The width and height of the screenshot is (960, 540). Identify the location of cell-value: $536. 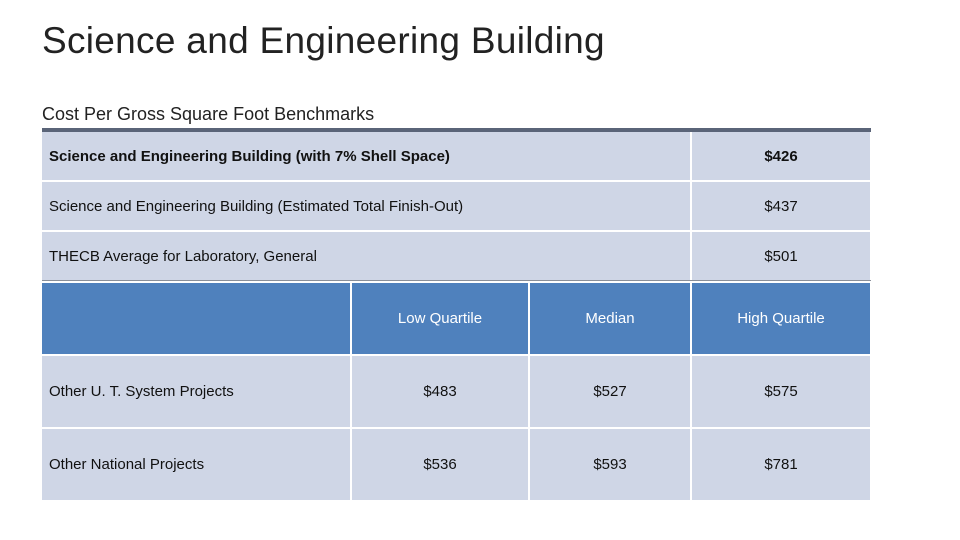
(440, 464).